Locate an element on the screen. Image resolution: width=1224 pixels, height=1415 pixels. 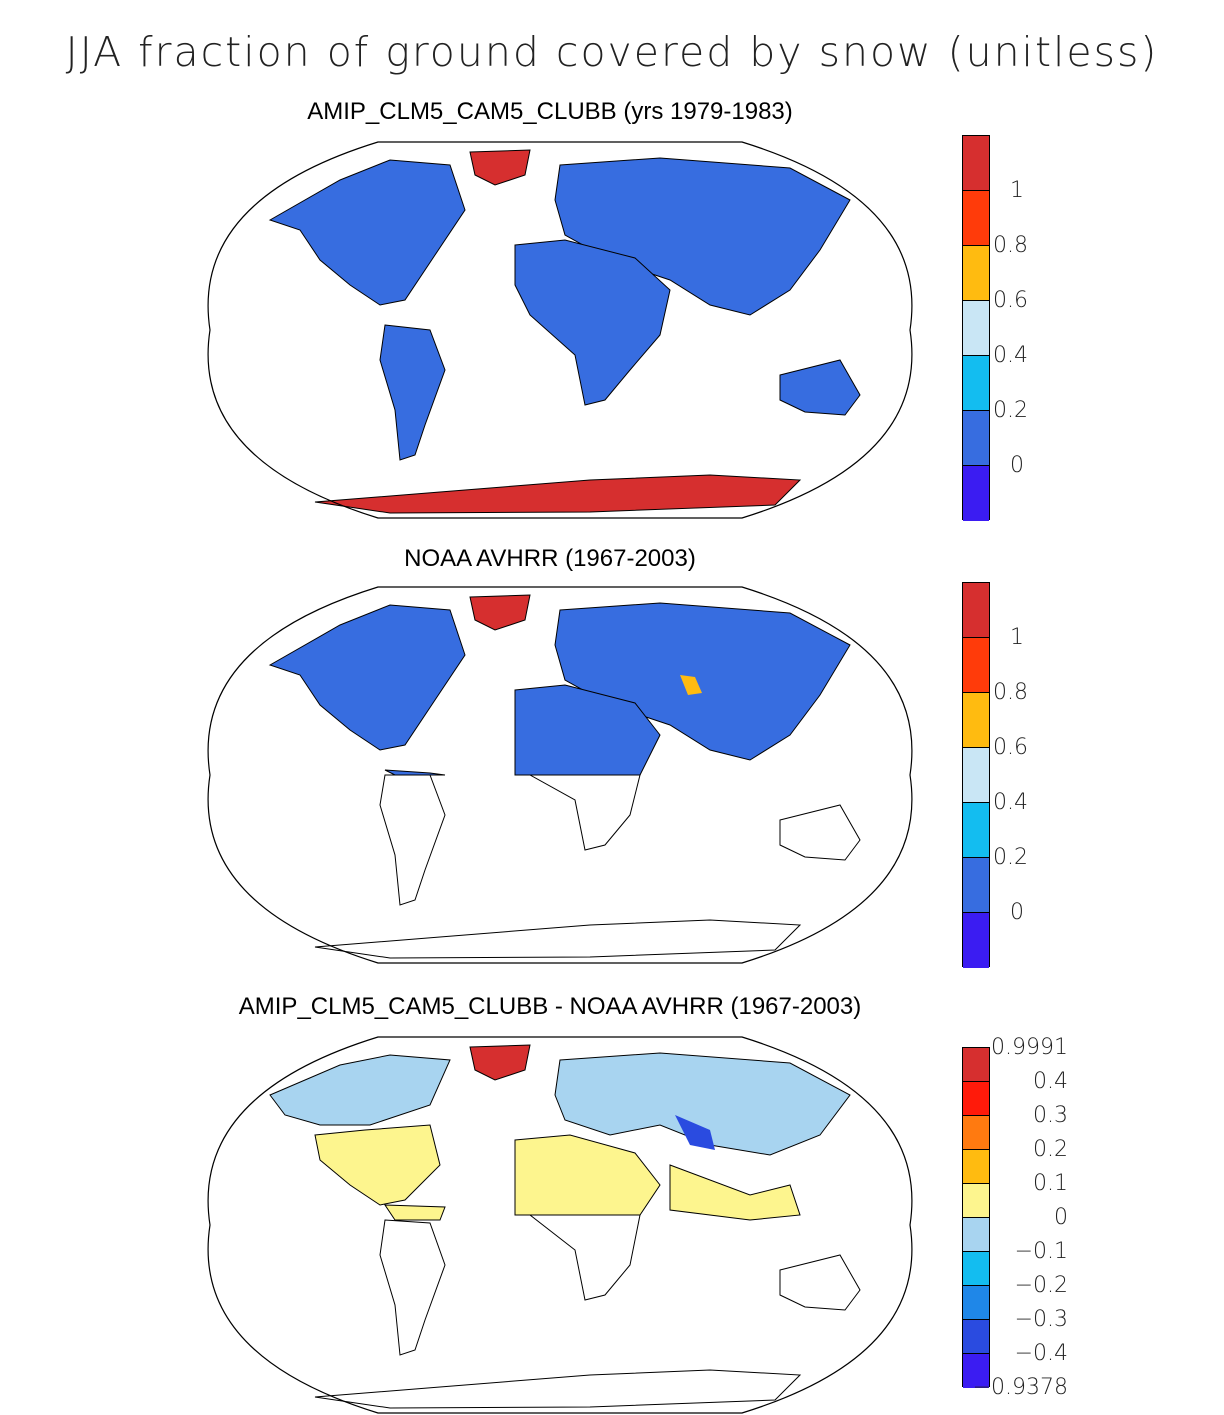
panel-2-colorbar-label: 0.8 is located at coordinates (1010, 692).